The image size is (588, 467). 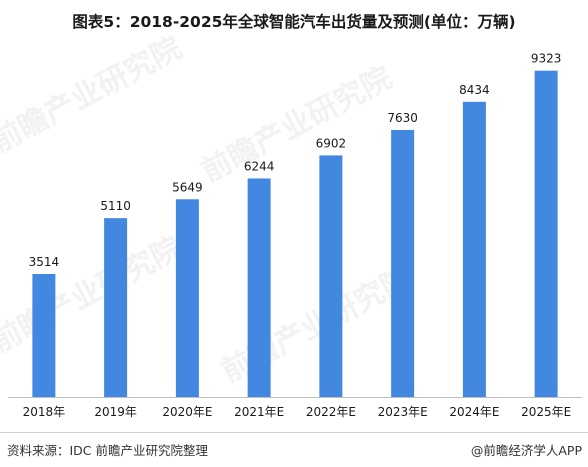 What do you see at coordinates (187, 412) in the screenshot?
I see `x-tick-label: 2020年E` at bounding box center [187, 412].